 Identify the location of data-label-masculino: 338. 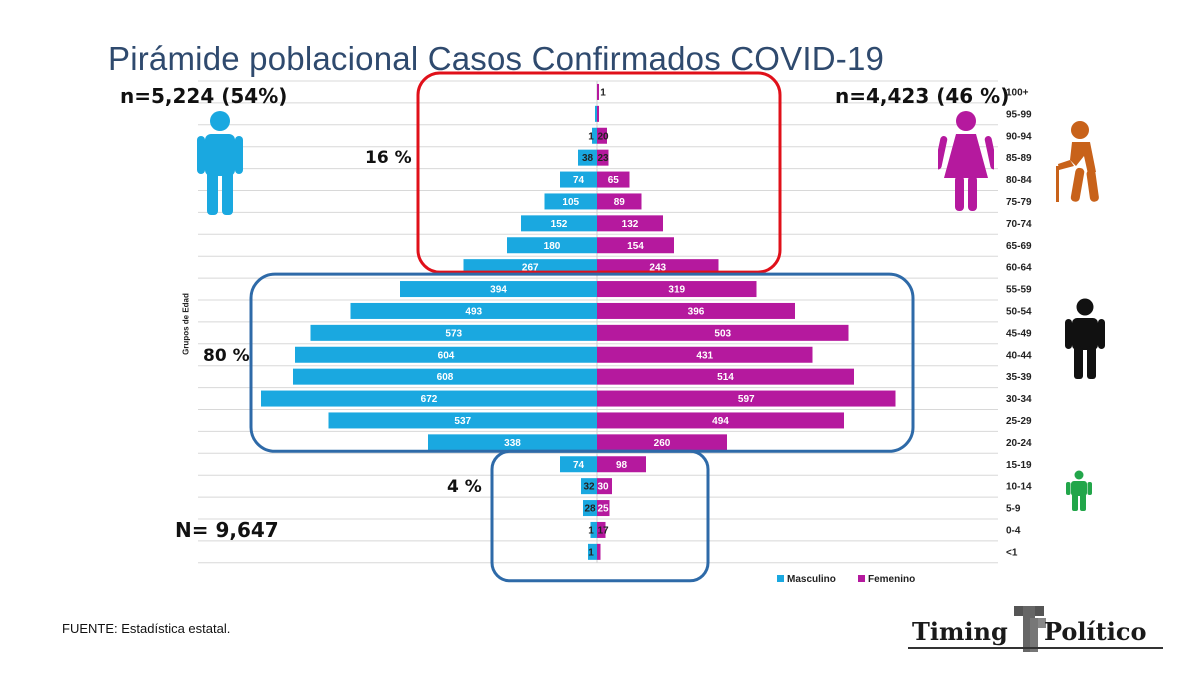
(512, 443).